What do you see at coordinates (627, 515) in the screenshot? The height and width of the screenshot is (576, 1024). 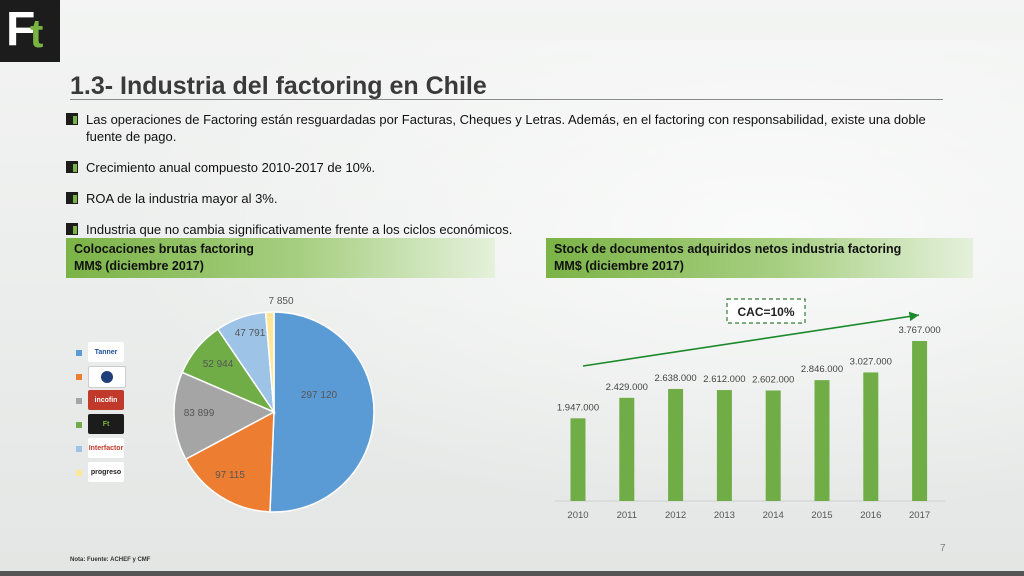 I see `x-tick-label: 2011` at bounding box center [627, 515].